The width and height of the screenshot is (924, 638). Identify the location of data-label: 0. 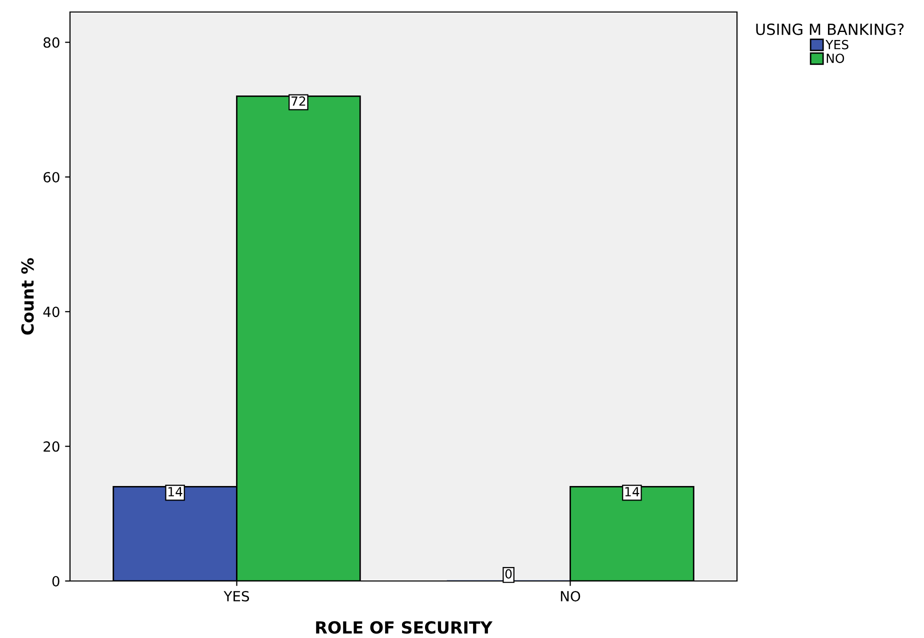
(508, 574).